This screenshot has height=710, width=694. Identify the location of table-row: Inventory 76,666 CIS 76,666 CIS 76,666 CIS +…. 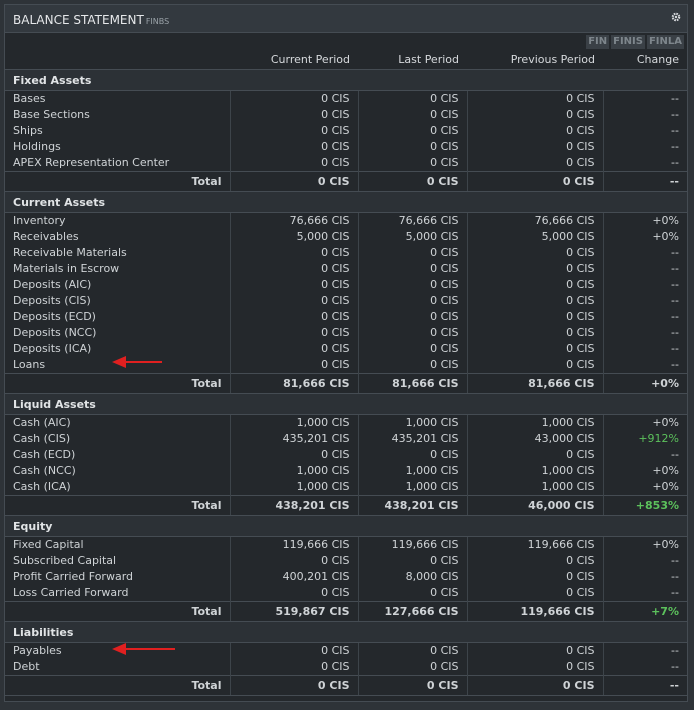
(346, 220).